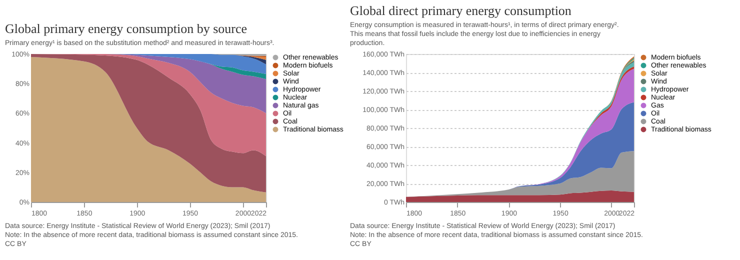  What do you see at coordinates (461, 10) in the screenshot?
I see `chart-title: Global direct primary energy consumption` at bounding box center [461, 10].